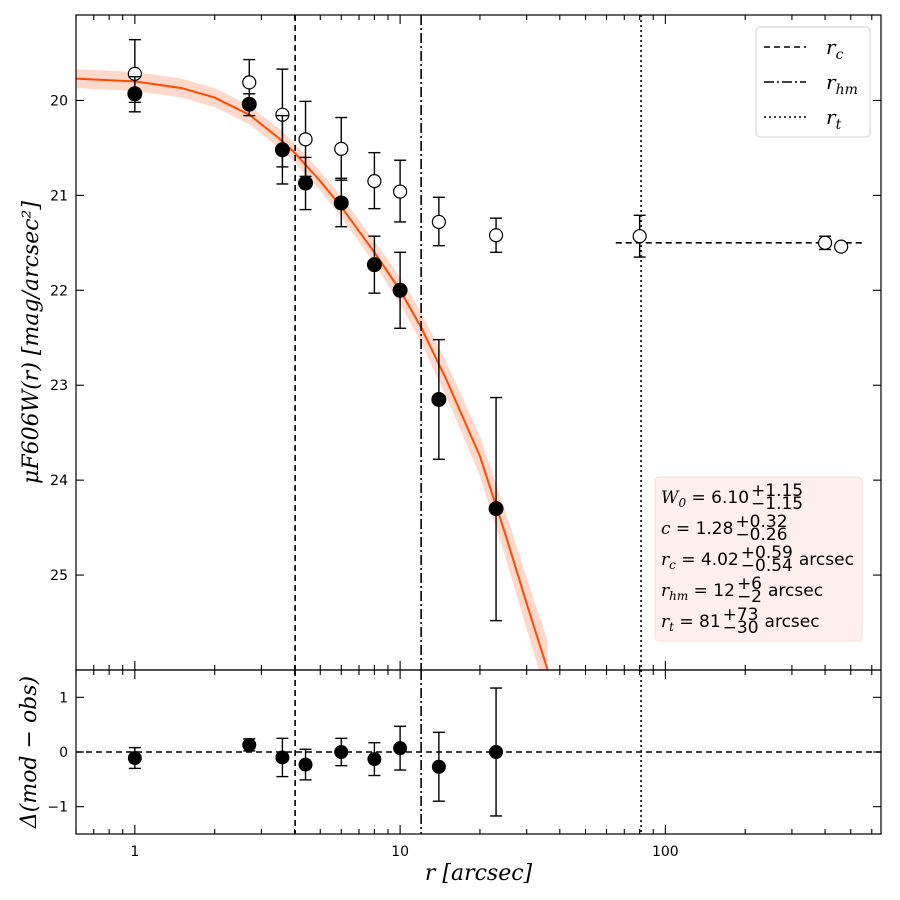 This screenshot has width=900, height=900. I want to click on legend-label: rt, so click(834, 119).